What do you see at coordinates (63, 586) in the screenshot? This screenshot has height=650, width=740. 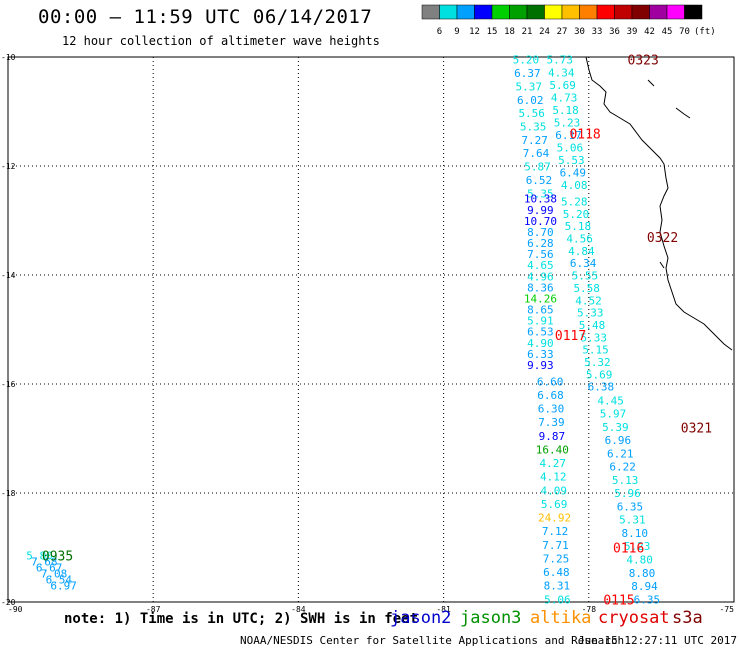 I see `wave-height-value: 6.97` at bounding box center [63, 586].